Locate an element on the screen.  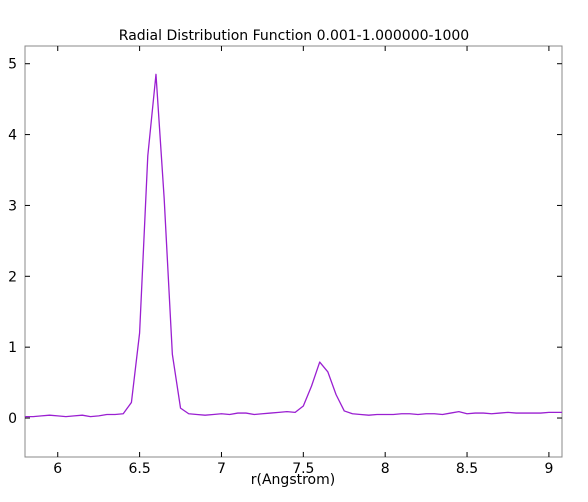
x-tick-label: 9 is located at coordinates (548, 469).